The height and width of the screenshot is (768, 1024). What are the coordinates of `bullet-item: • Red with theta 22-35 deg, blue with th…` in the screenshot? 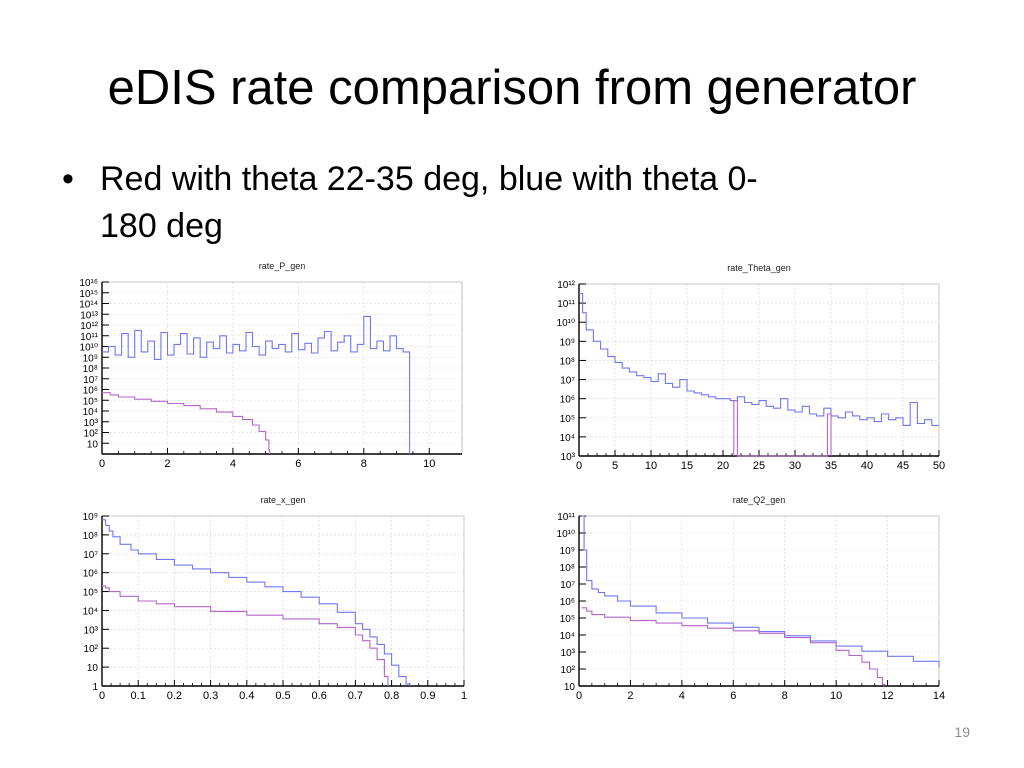 It's located at (512, 203).